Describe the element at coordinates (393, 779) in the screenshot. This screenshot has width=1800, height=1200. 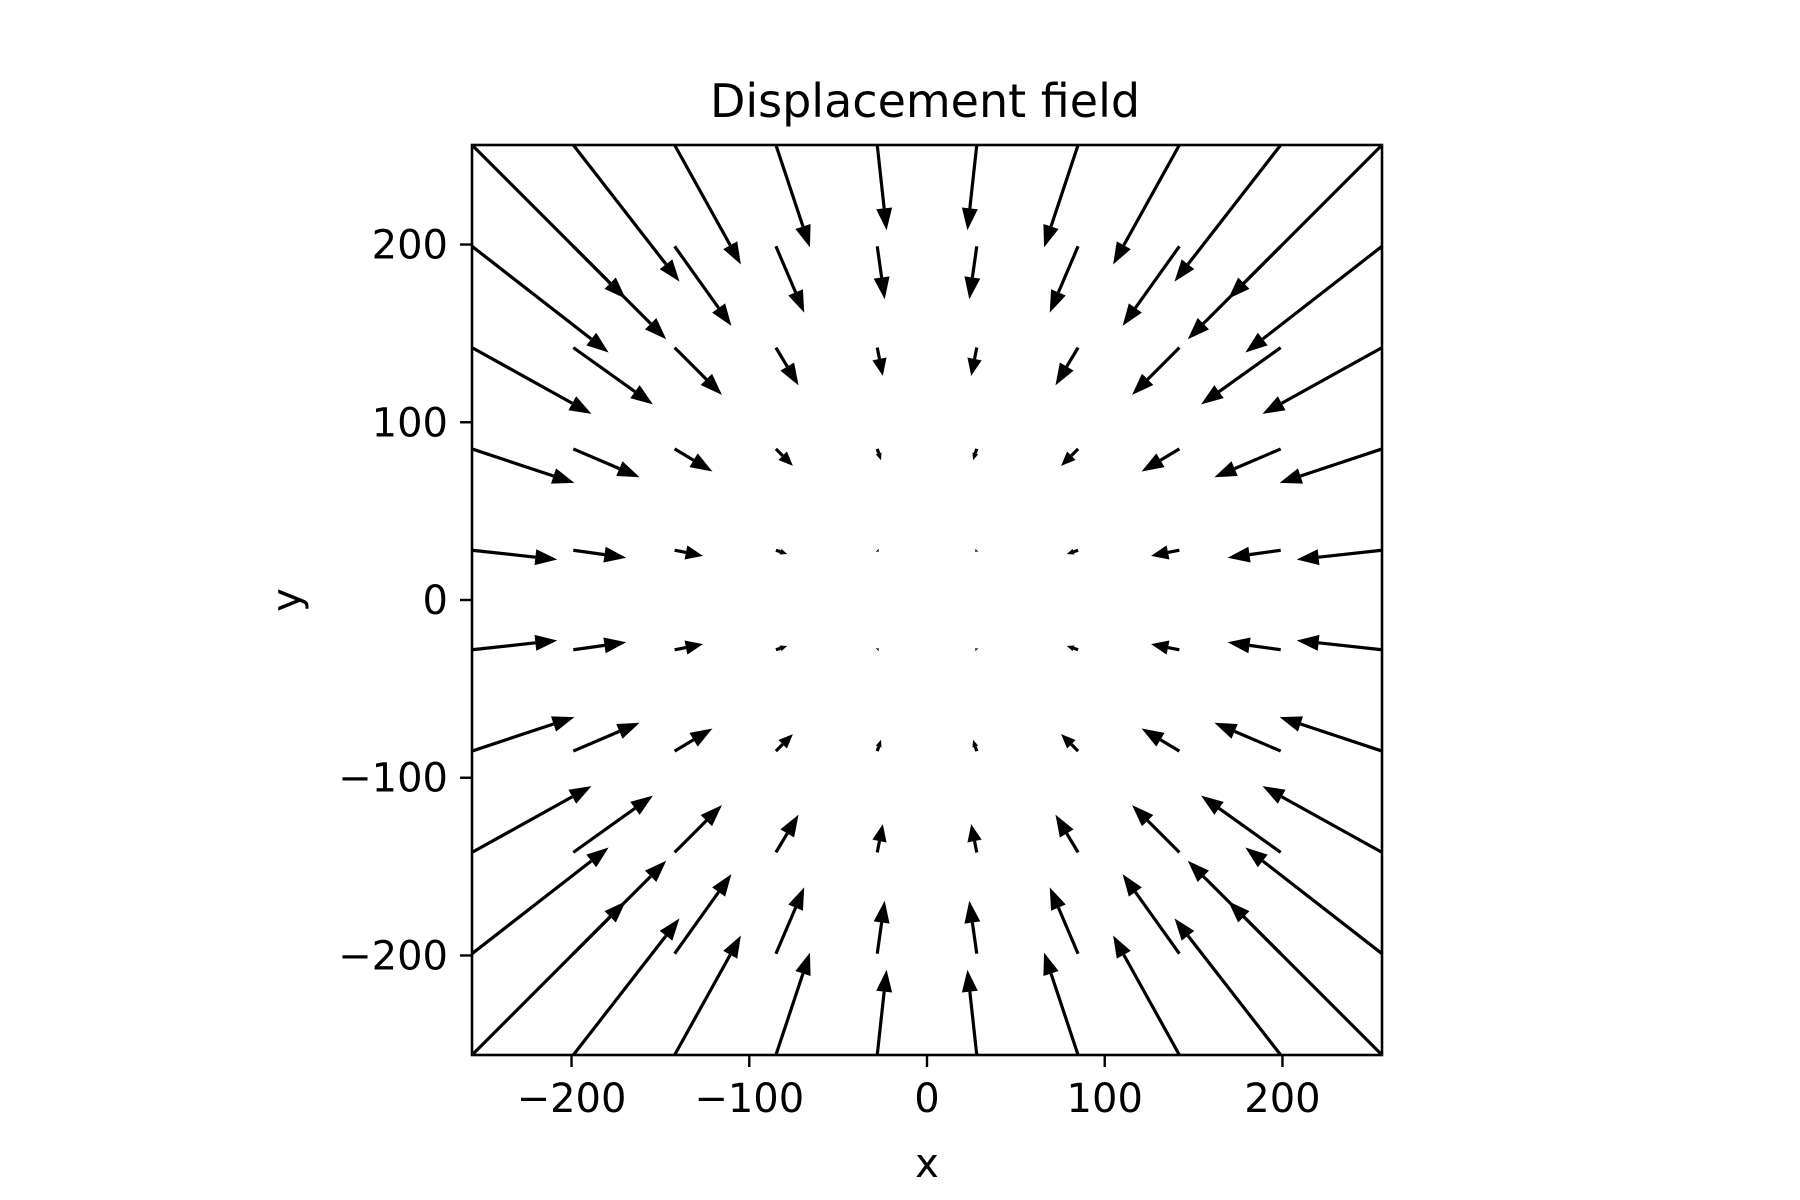
I see `y-tick-label: −100` at that location.